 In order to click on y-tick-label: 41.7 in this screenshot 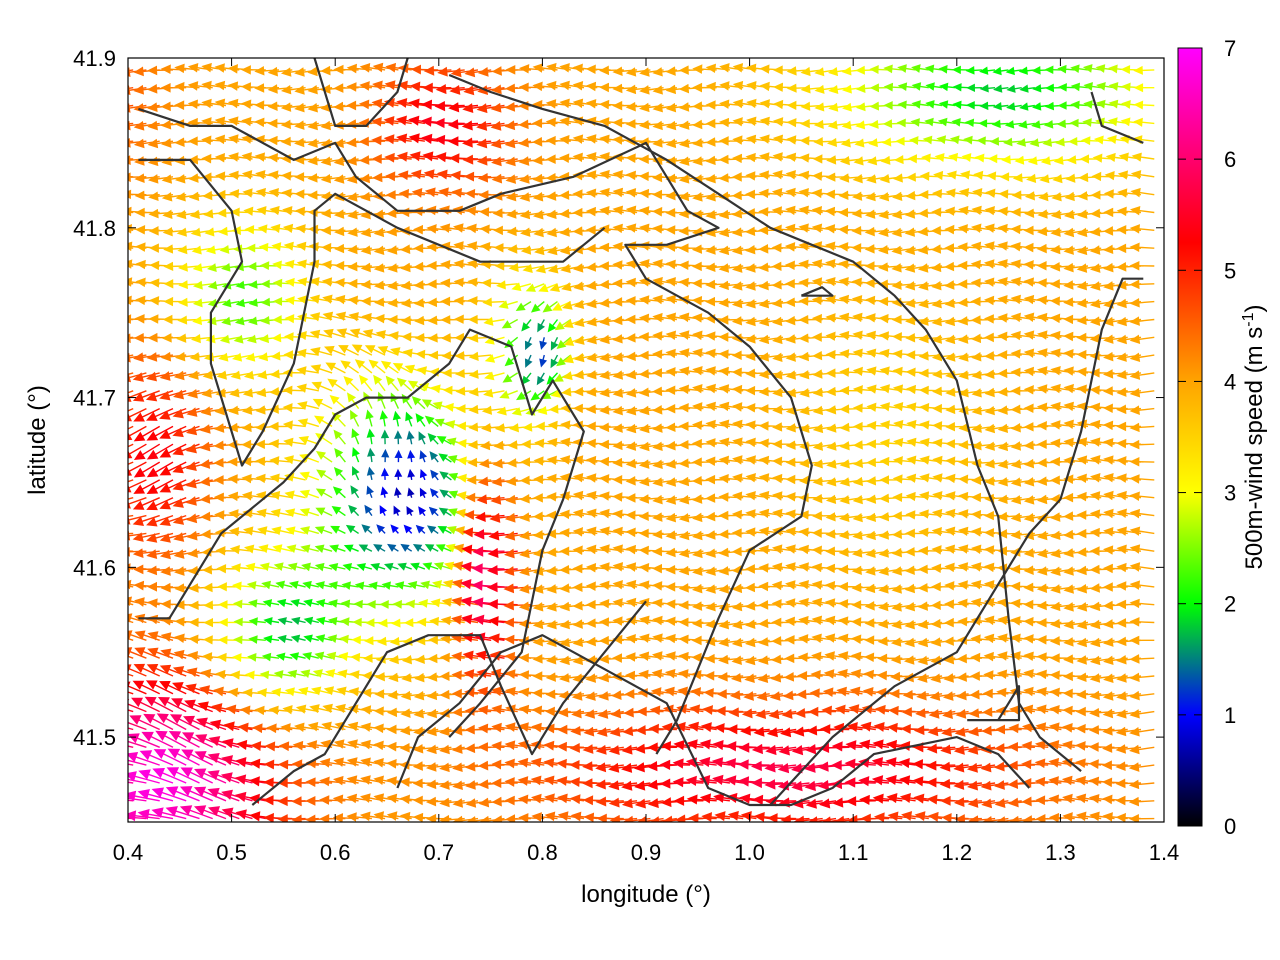, I will do `click(94, 398)`.